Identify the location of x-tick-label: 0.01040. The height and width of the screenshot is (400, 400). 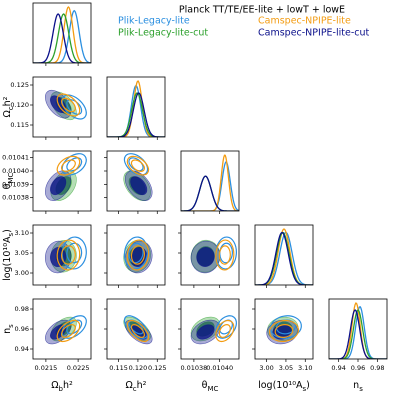
(219, 368).